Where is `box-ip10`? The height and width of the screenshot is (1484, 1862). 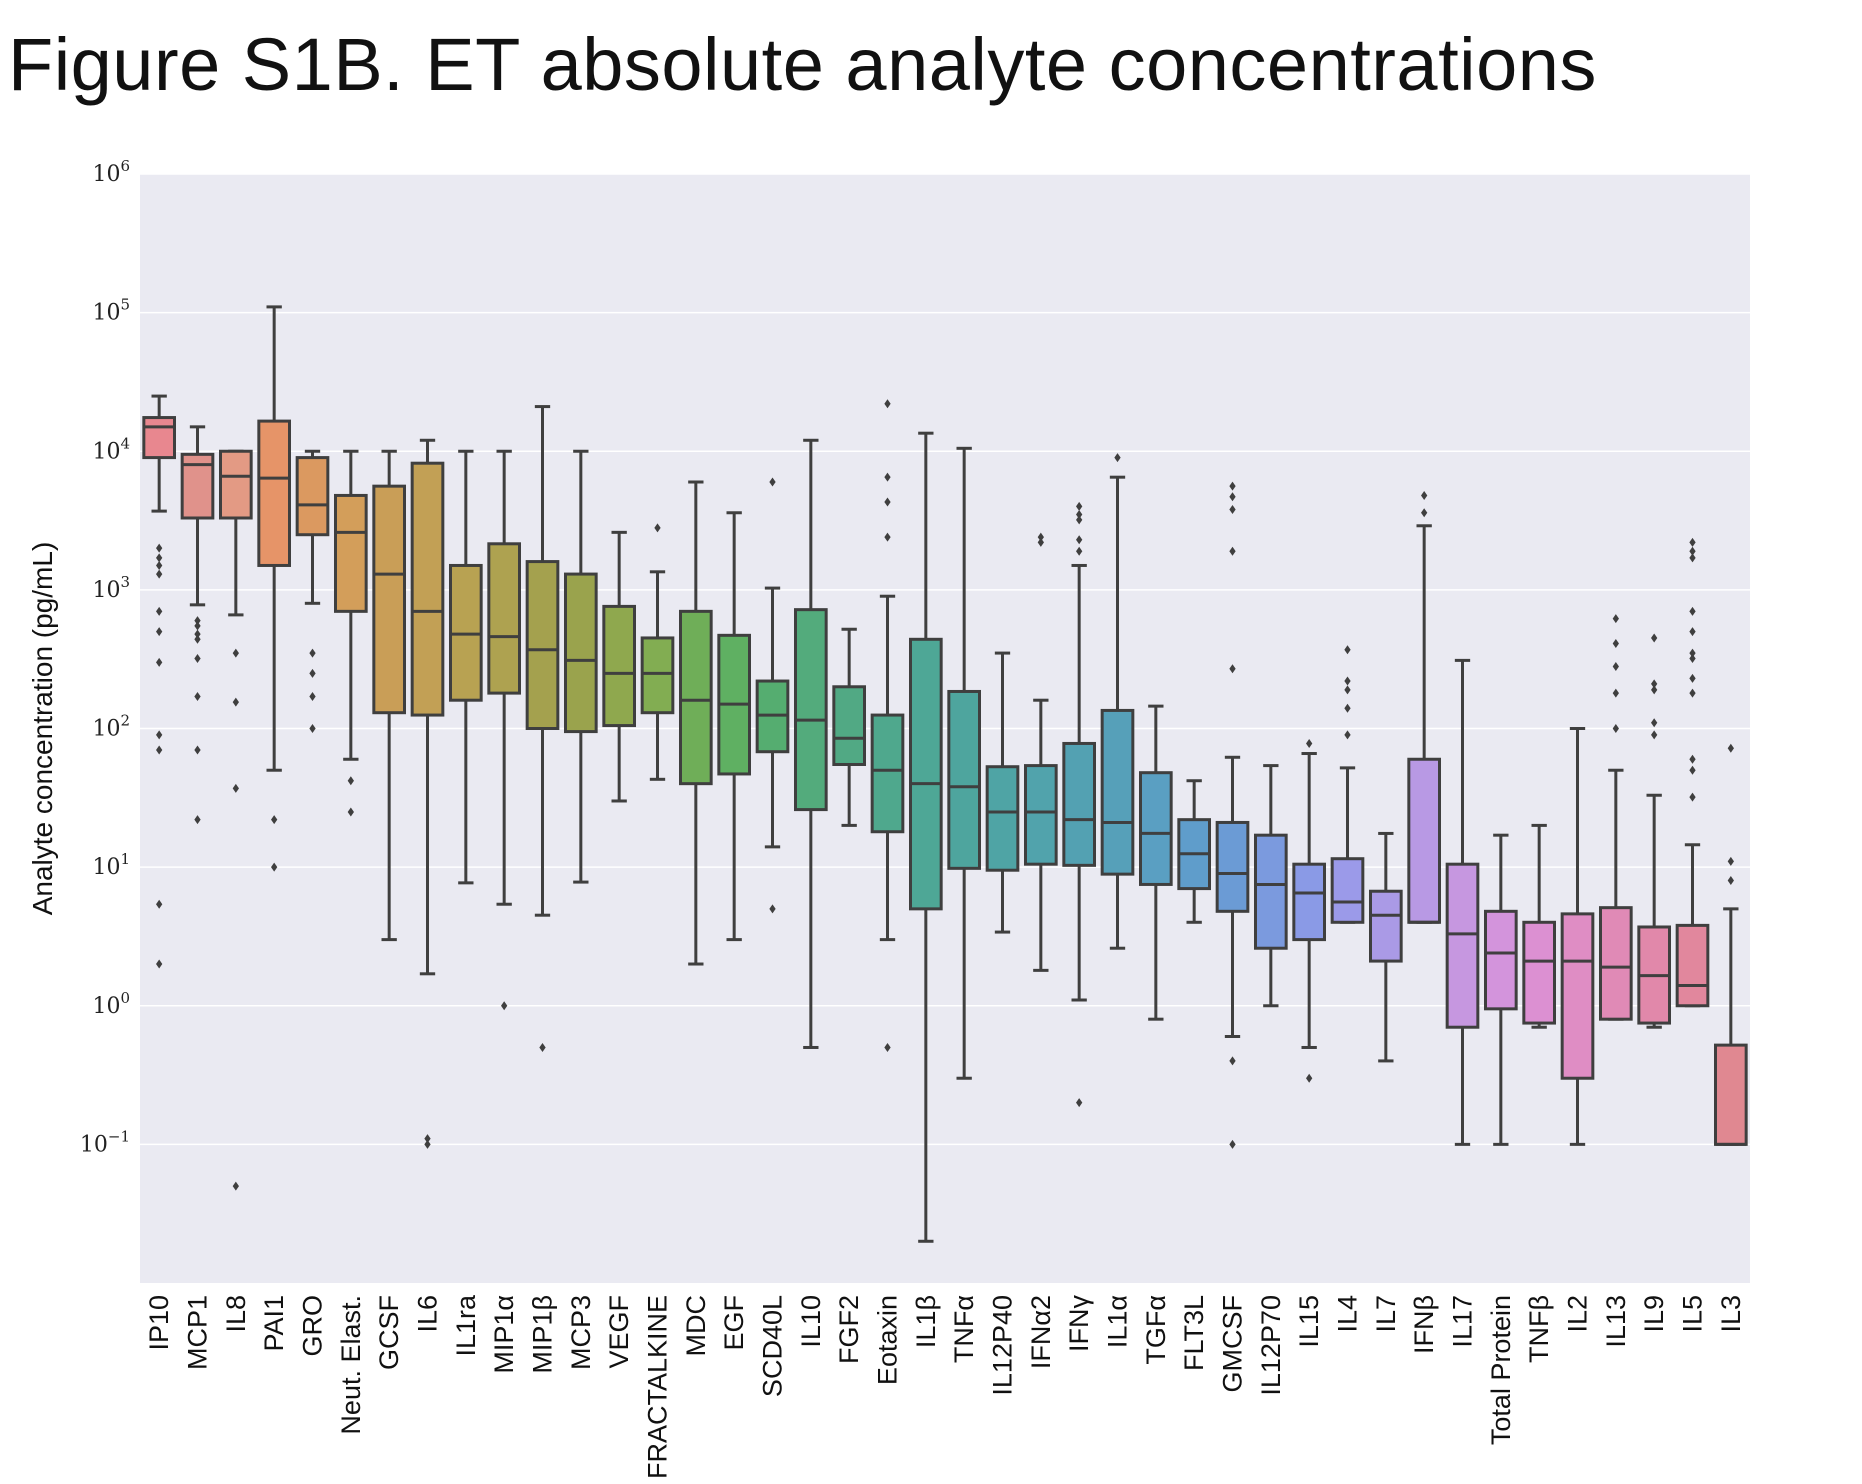
box-ip10 is located at coordinates (159, 681).